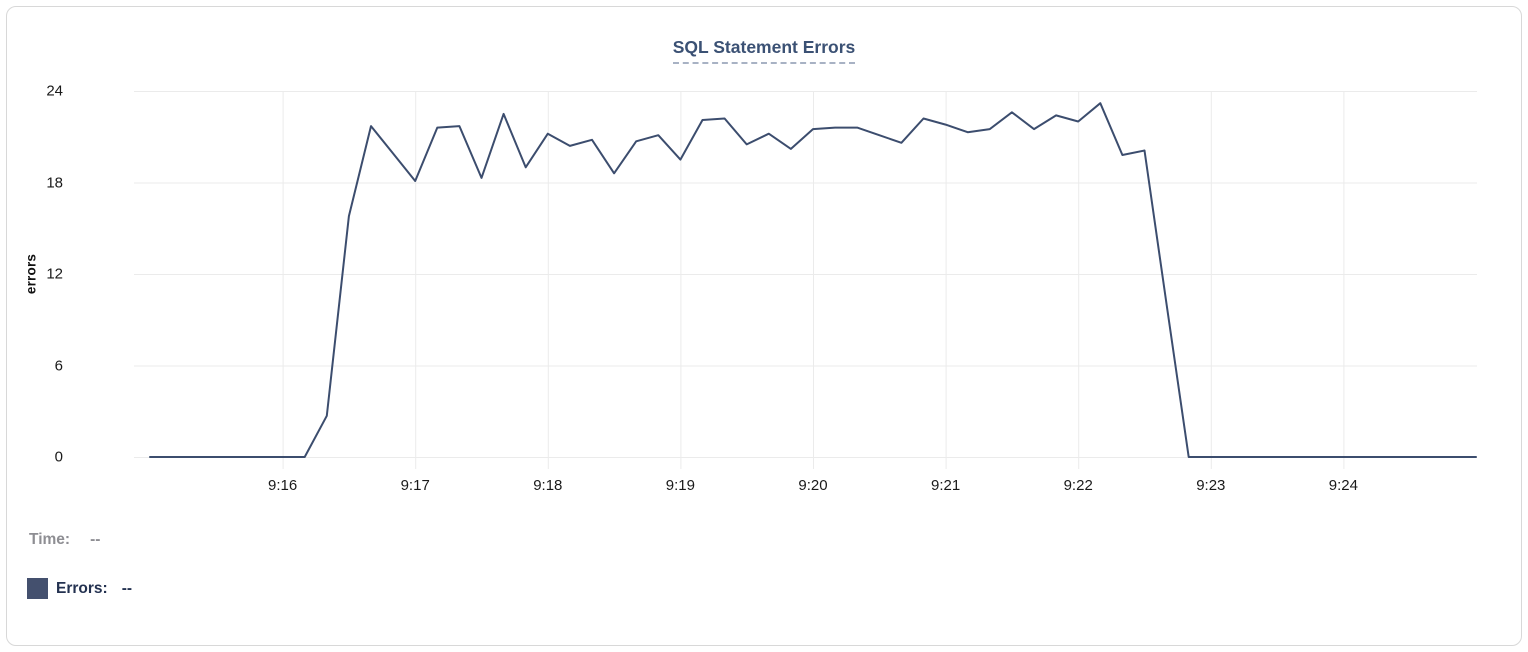 The width and height of the screenshot is (1528, 652). Describe the element at coordinates (54, 91) in the screenshot. I see `y-tick-label: 24` at that location.